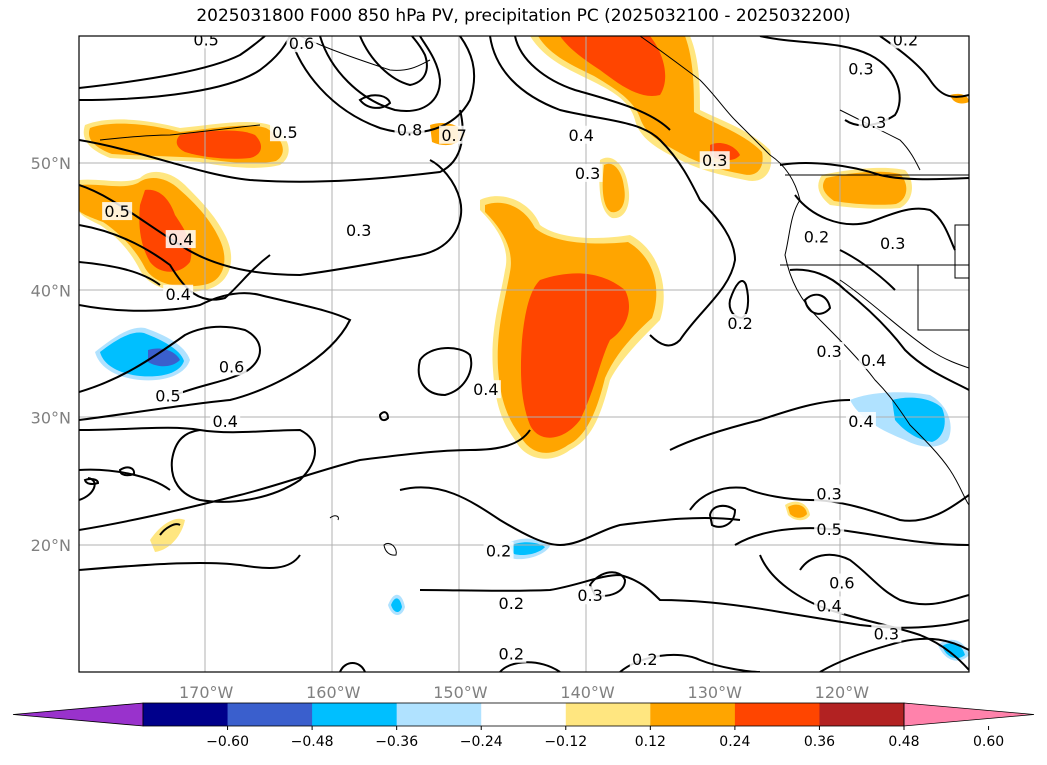 The height and width of the screenshot is (765, 1047). What do you see at coordinates (460, 692) in the screenshot?
I see `lon-label-2: 150°W` at bounding box center [460, 692].